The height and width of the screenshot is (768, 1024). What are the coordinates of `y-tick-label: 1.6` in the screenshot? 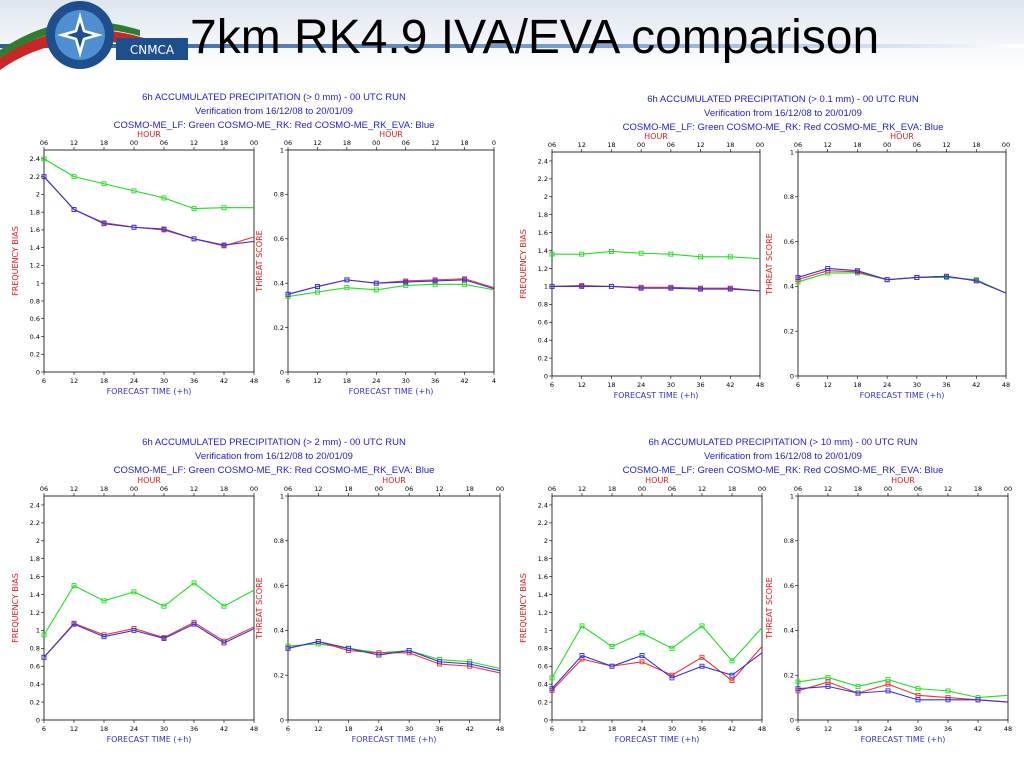 It's located at (35, 577).